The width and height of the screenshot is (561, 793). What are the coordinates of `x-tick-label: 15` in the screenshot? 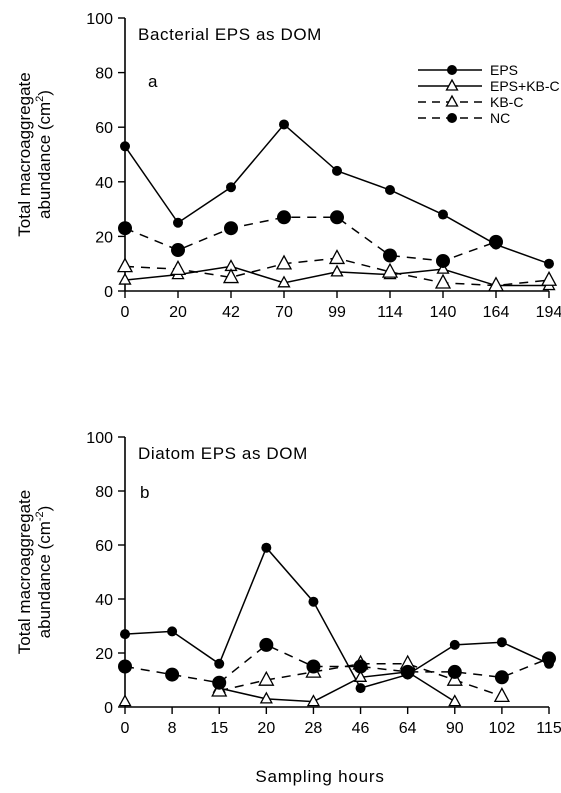 It's located at (219, 728).